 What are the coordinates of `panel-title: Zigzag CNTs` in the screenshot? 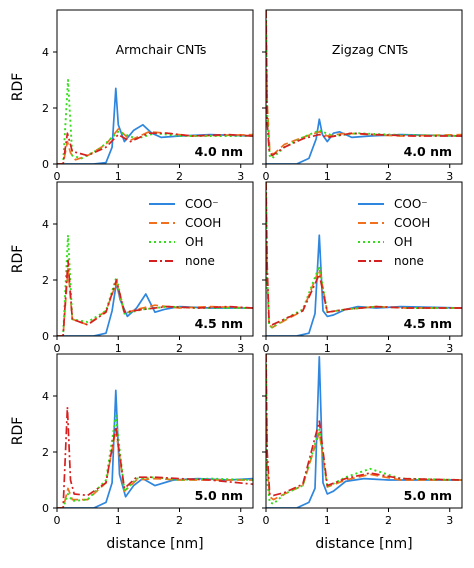 It's located at (370, 49).